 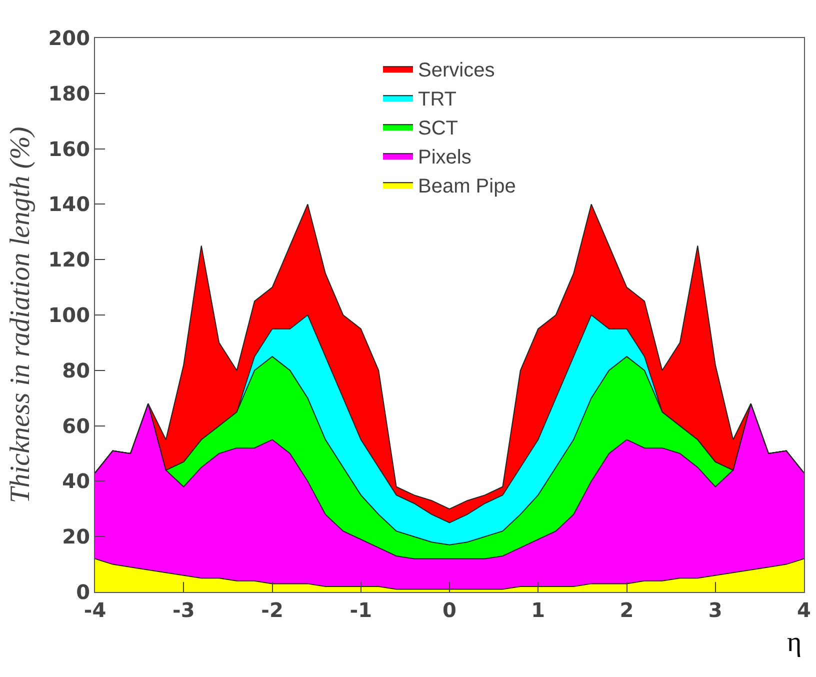 What do you see at coordinates (183, 610) in the screenshot?
I see `x-tick-label: -3` at bounding box center [183, 610].